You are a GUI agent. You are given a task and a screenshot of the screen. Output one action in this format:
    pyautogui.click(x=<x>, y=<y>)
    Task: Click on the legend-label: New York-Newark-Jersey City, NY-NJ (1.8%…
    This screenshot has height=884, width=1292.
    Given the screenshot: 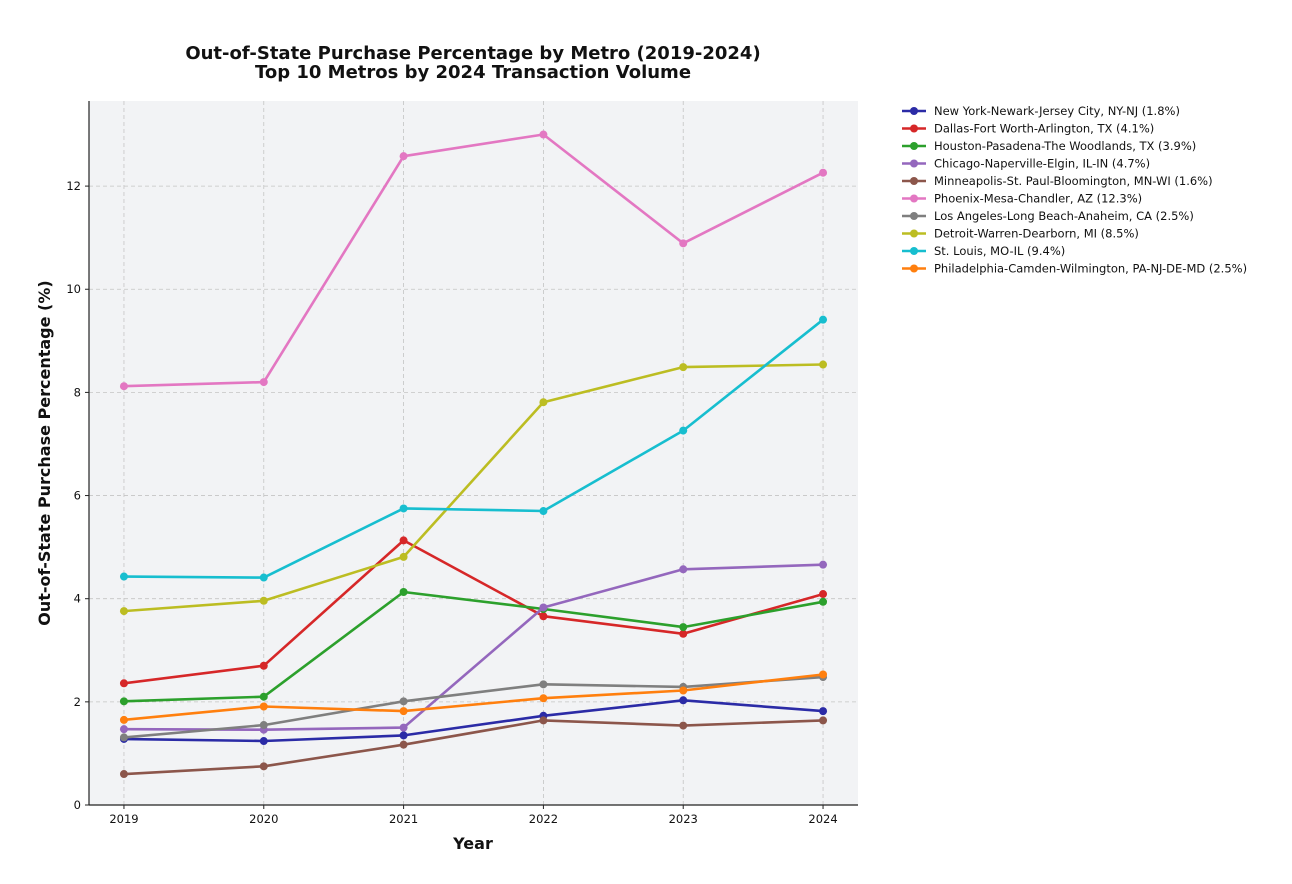 What is the action you would take?
    pyautogui.click(x=1057, y=111)
    